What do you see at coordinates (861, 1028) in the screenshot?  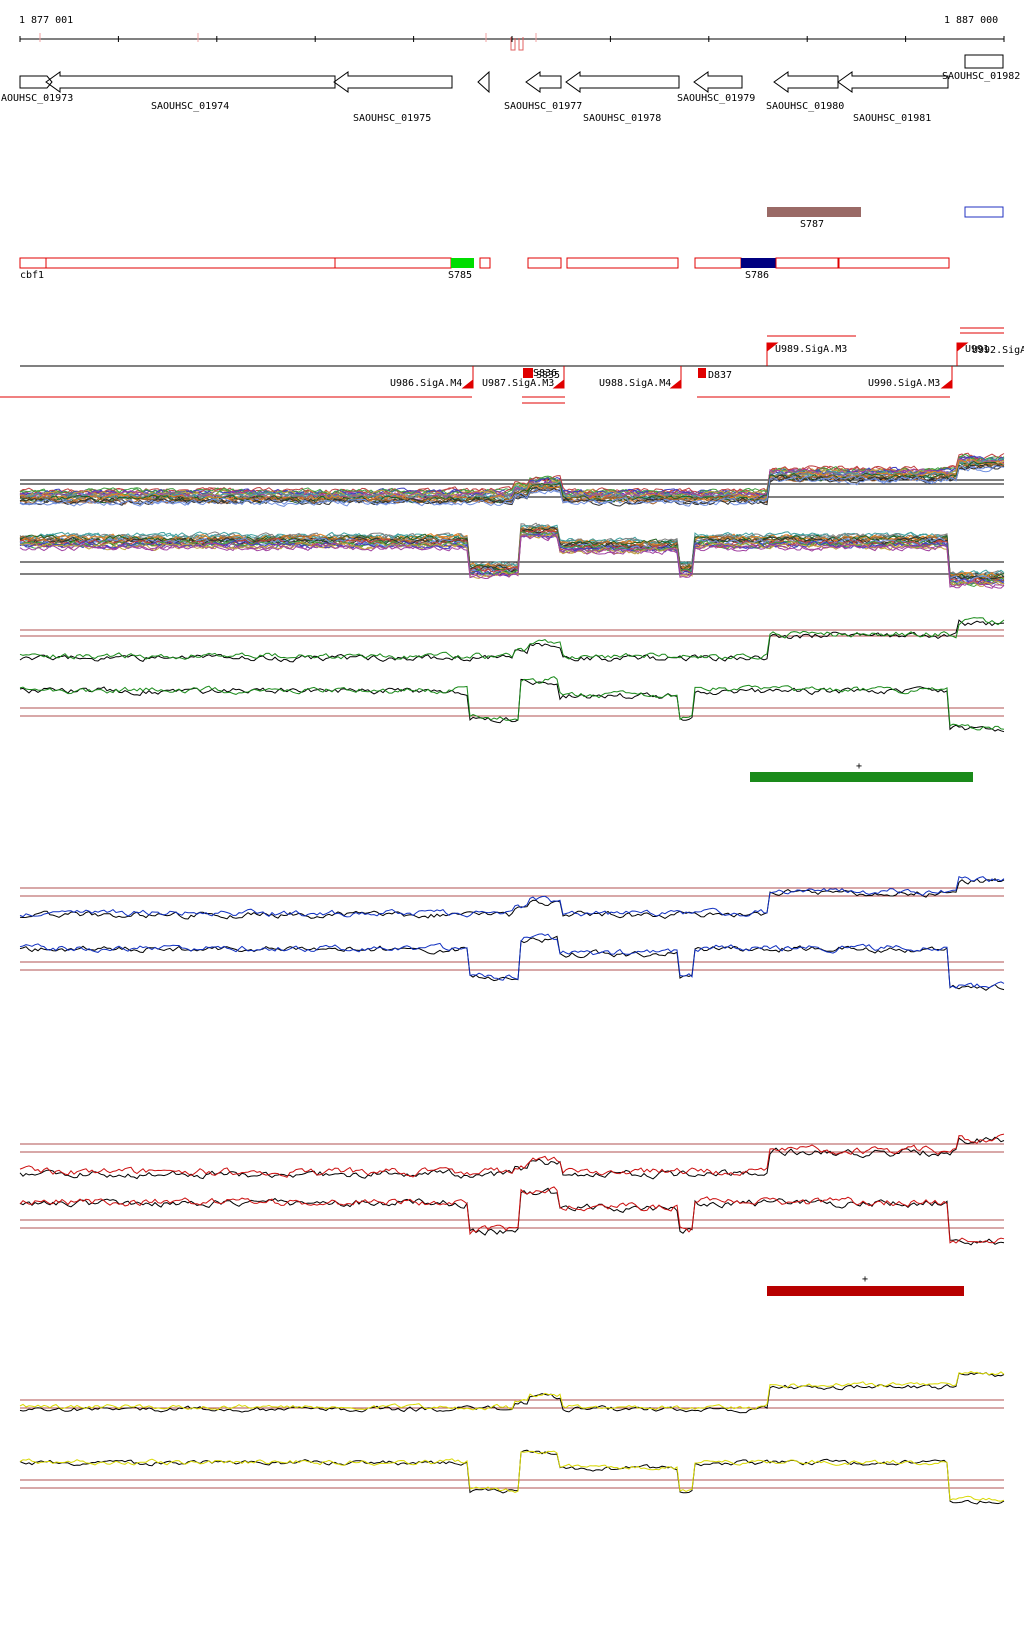 I see `condition-marks: + +` at bounding box center [861, 1028].